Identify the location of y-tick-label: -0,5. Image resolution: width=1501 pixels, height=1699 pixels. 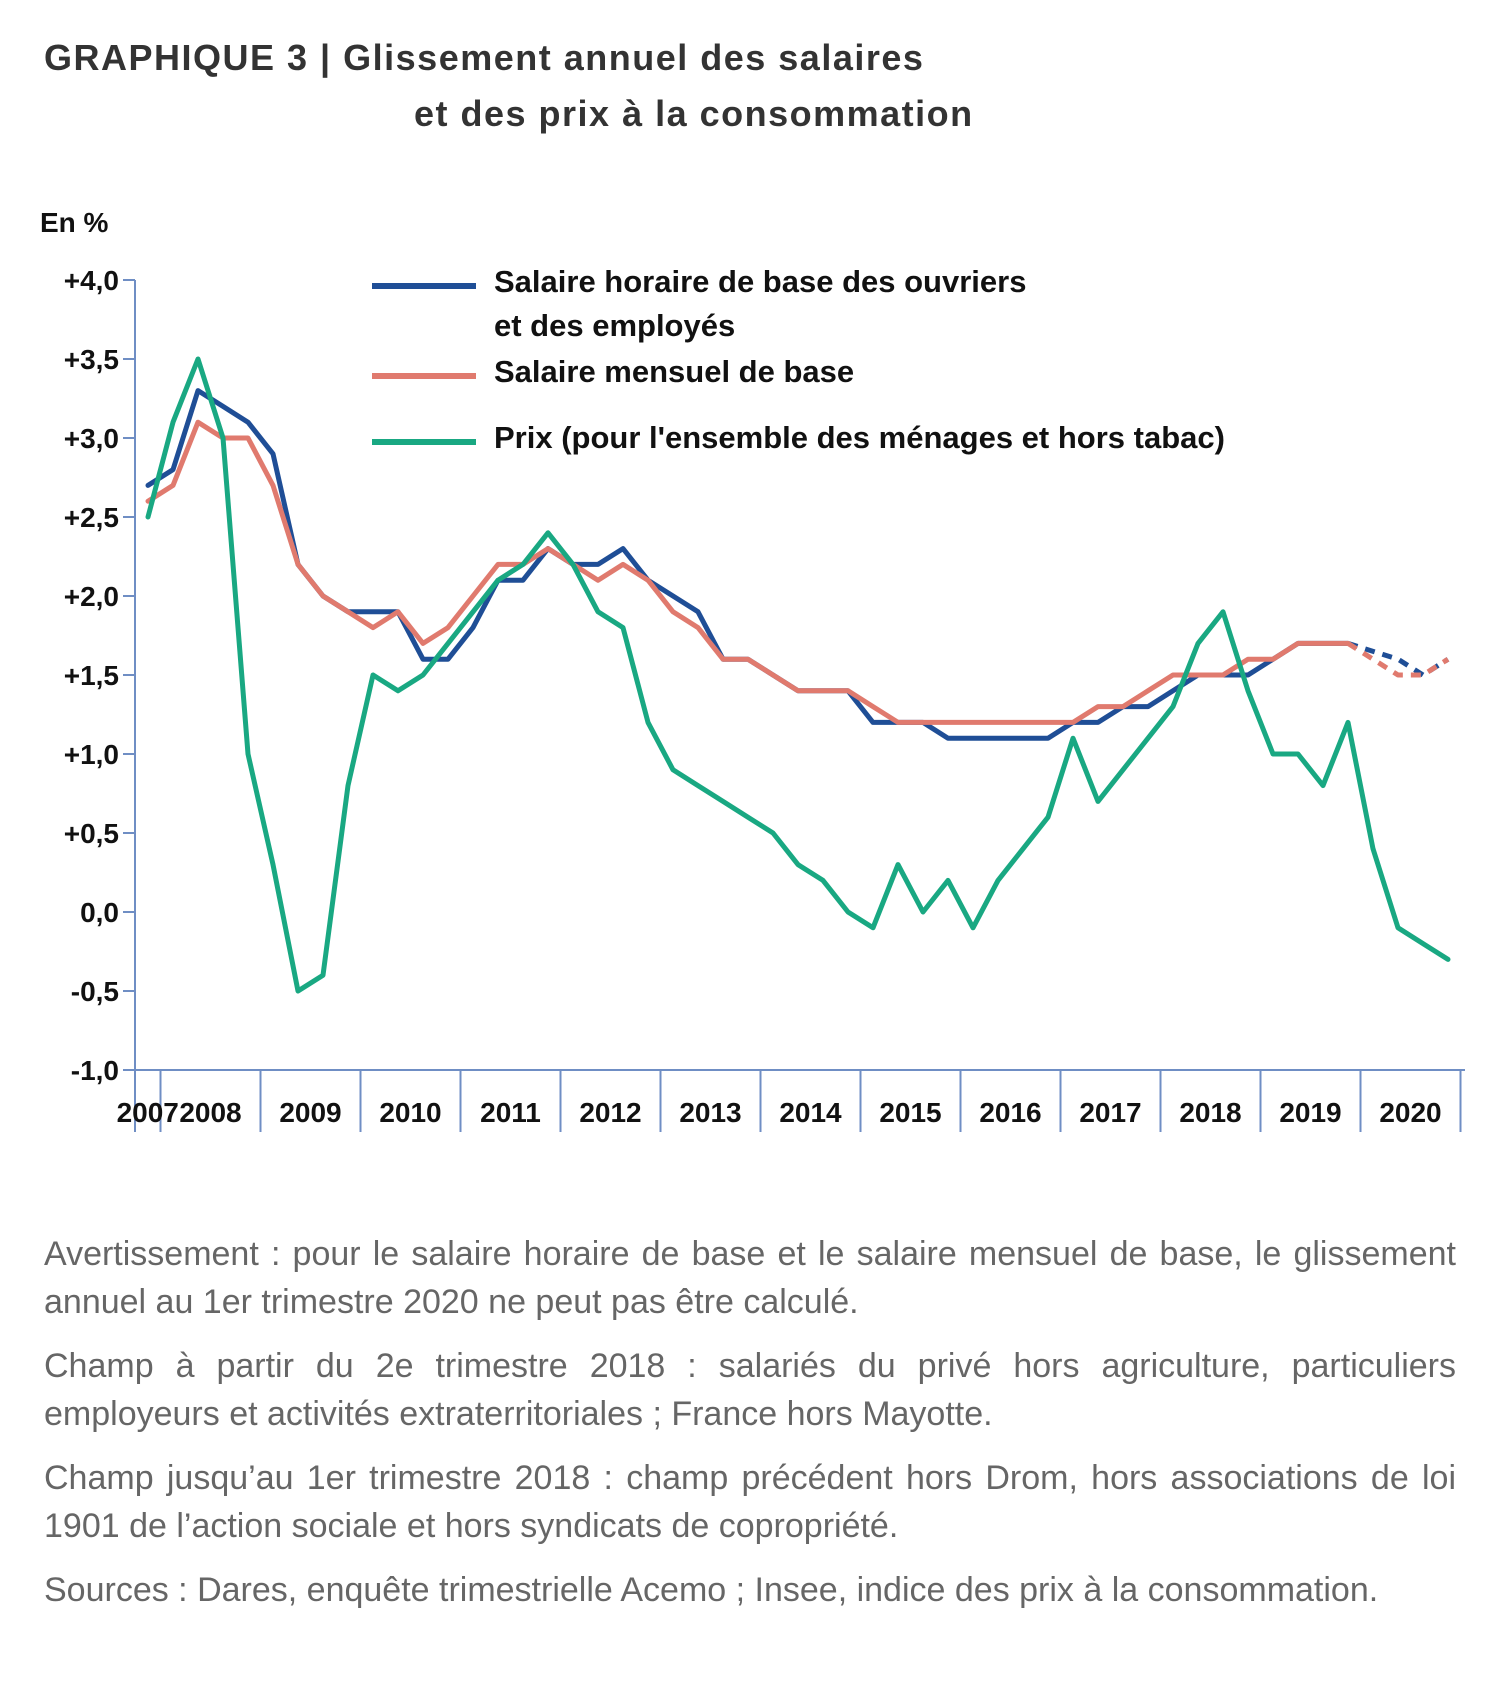
(95, 991).